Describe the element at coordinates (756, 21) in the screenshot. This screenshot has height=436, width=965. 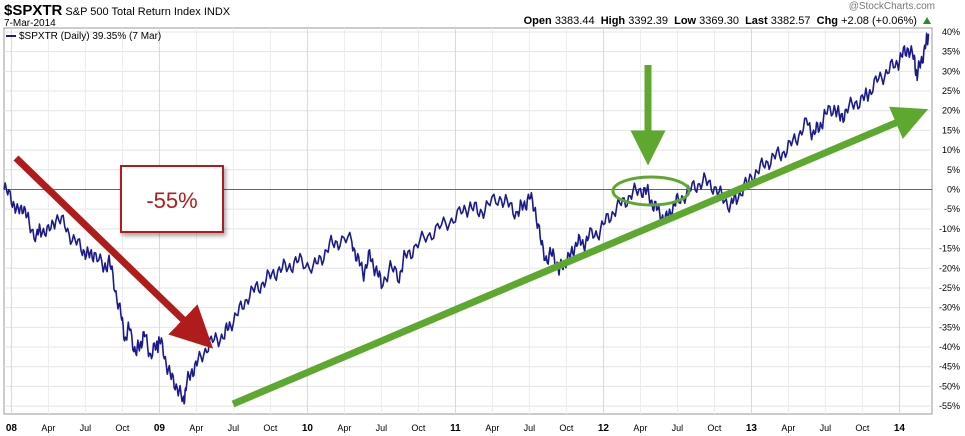
I see `last-label: Last` at that location.